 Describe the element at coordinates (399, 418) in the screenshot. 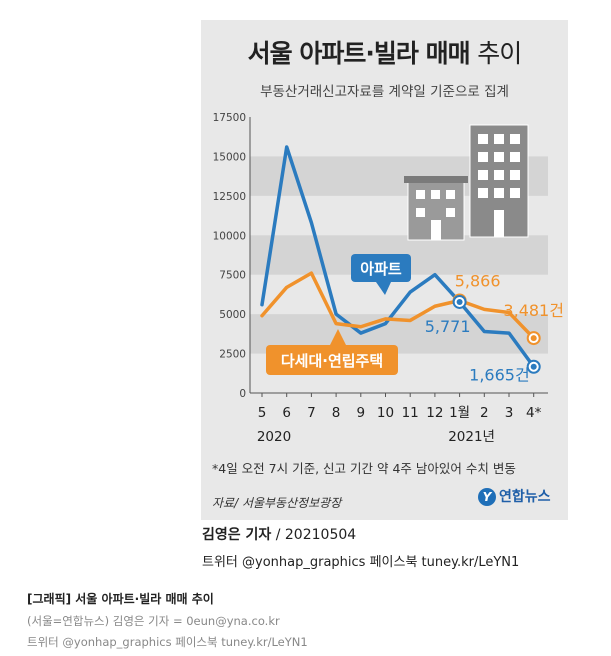

I see `x-axis: 5 6 7 8 9 10 11 12 1월 2 3 4* 2020 2021년` at that location.